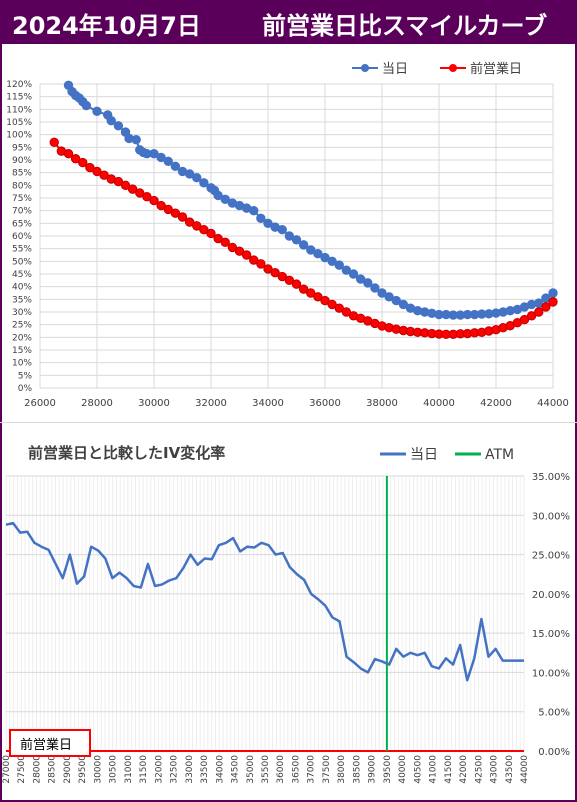 The width and height of the screenshot is (577, 802). Describe the element at coordinates (22, 262) in the screenshot. I see `y-tick-label: 50%` at that location.